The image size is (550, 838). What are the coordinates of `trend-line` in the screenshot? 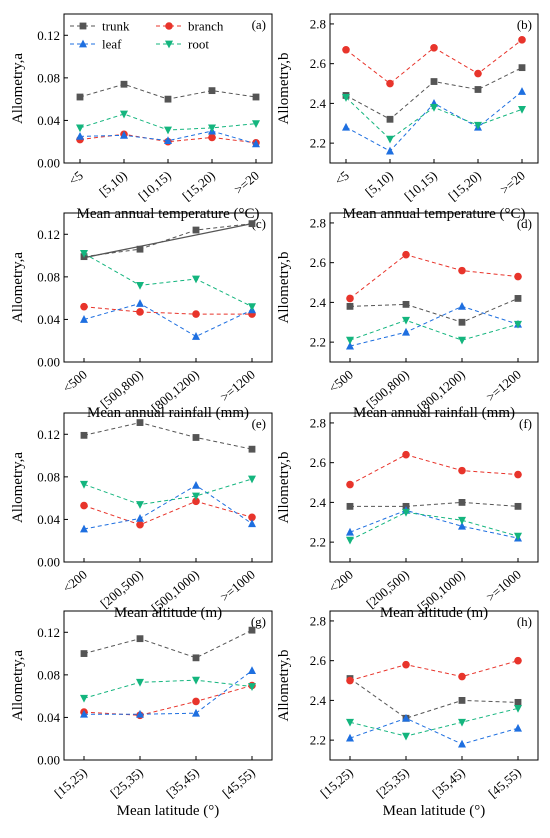 It's located at (168, 241).